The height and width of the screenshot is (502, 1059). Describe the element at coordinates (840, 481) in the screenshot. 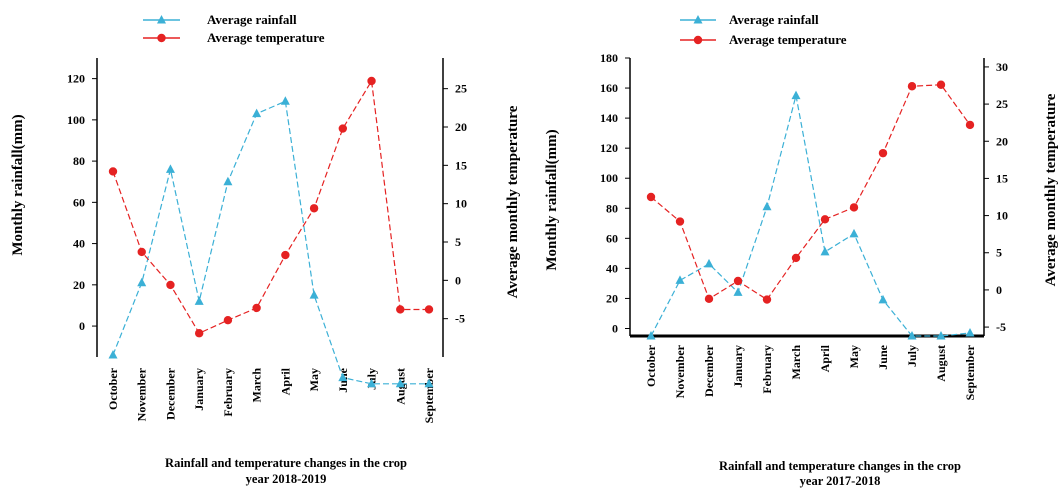

I see `chart-title-line-2: year 2017-2018` at that location.